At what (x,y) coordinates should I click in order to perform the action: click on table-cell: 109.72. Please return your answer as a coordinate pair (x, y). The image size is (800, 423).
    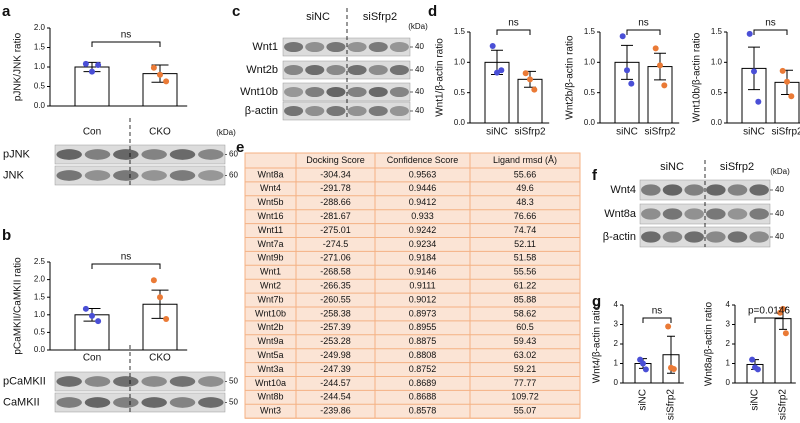
    Looking at the image, I should click on (525, 397).